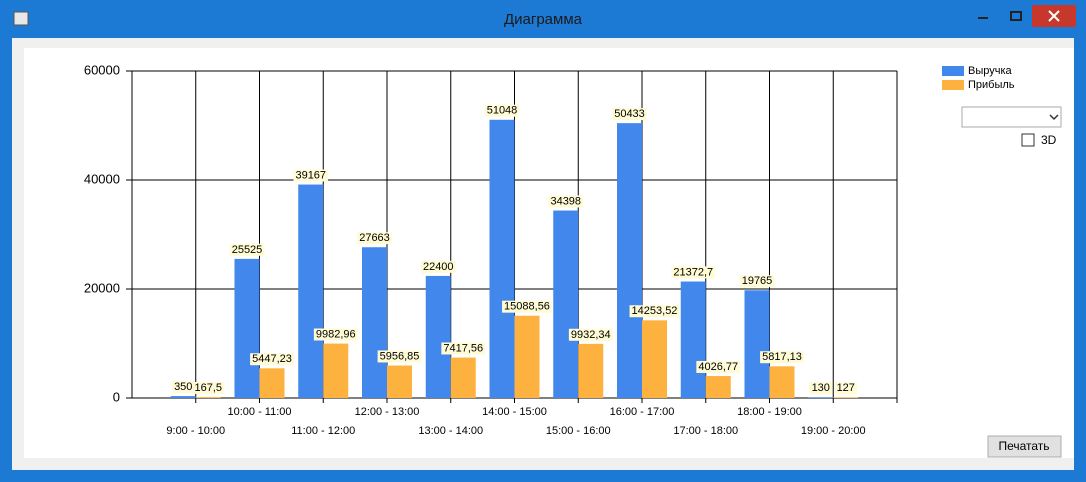  What do you see at coordinates (990, 71) in the screenshot?
I see `legend-label: Выручка` at bounding box center [990, 71].